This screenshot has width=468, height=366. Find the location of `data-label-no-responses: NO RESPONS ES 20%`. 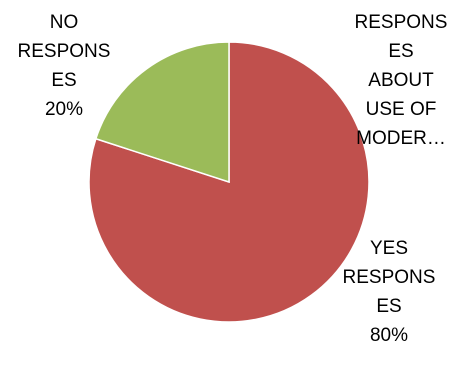

data-label-no-responses: NO RESPONS ES 20% is located at coordinates (64, 66).